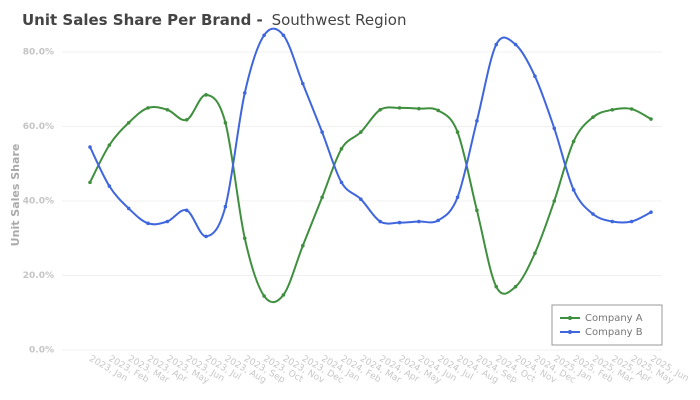 This screenshot has height=400, width=700. I want to click on chart-subtitle: Southwest Region, so click(339, 20).